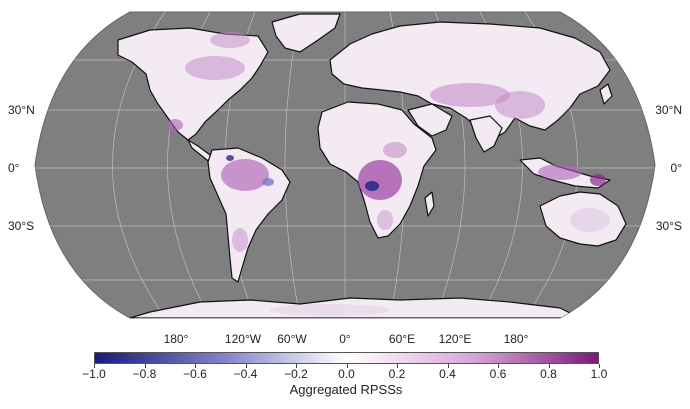 The image size is (690, 409). I want to click on colorbar-tick-label: −0.4, so click(245, 374).